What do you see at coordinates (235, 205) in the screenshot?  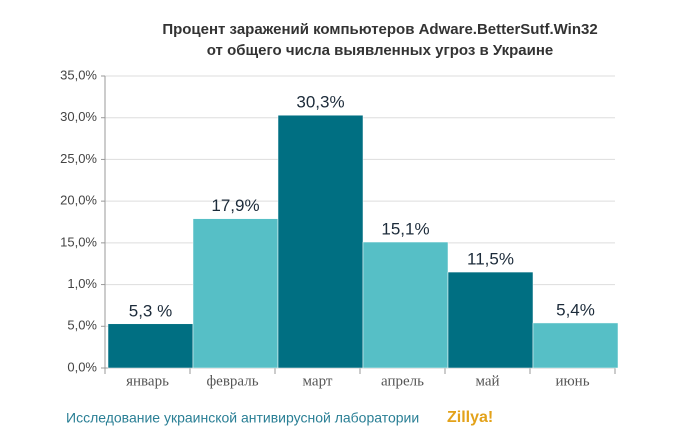 I see `data-label: 17,9%` at bounding box center [235, 205].